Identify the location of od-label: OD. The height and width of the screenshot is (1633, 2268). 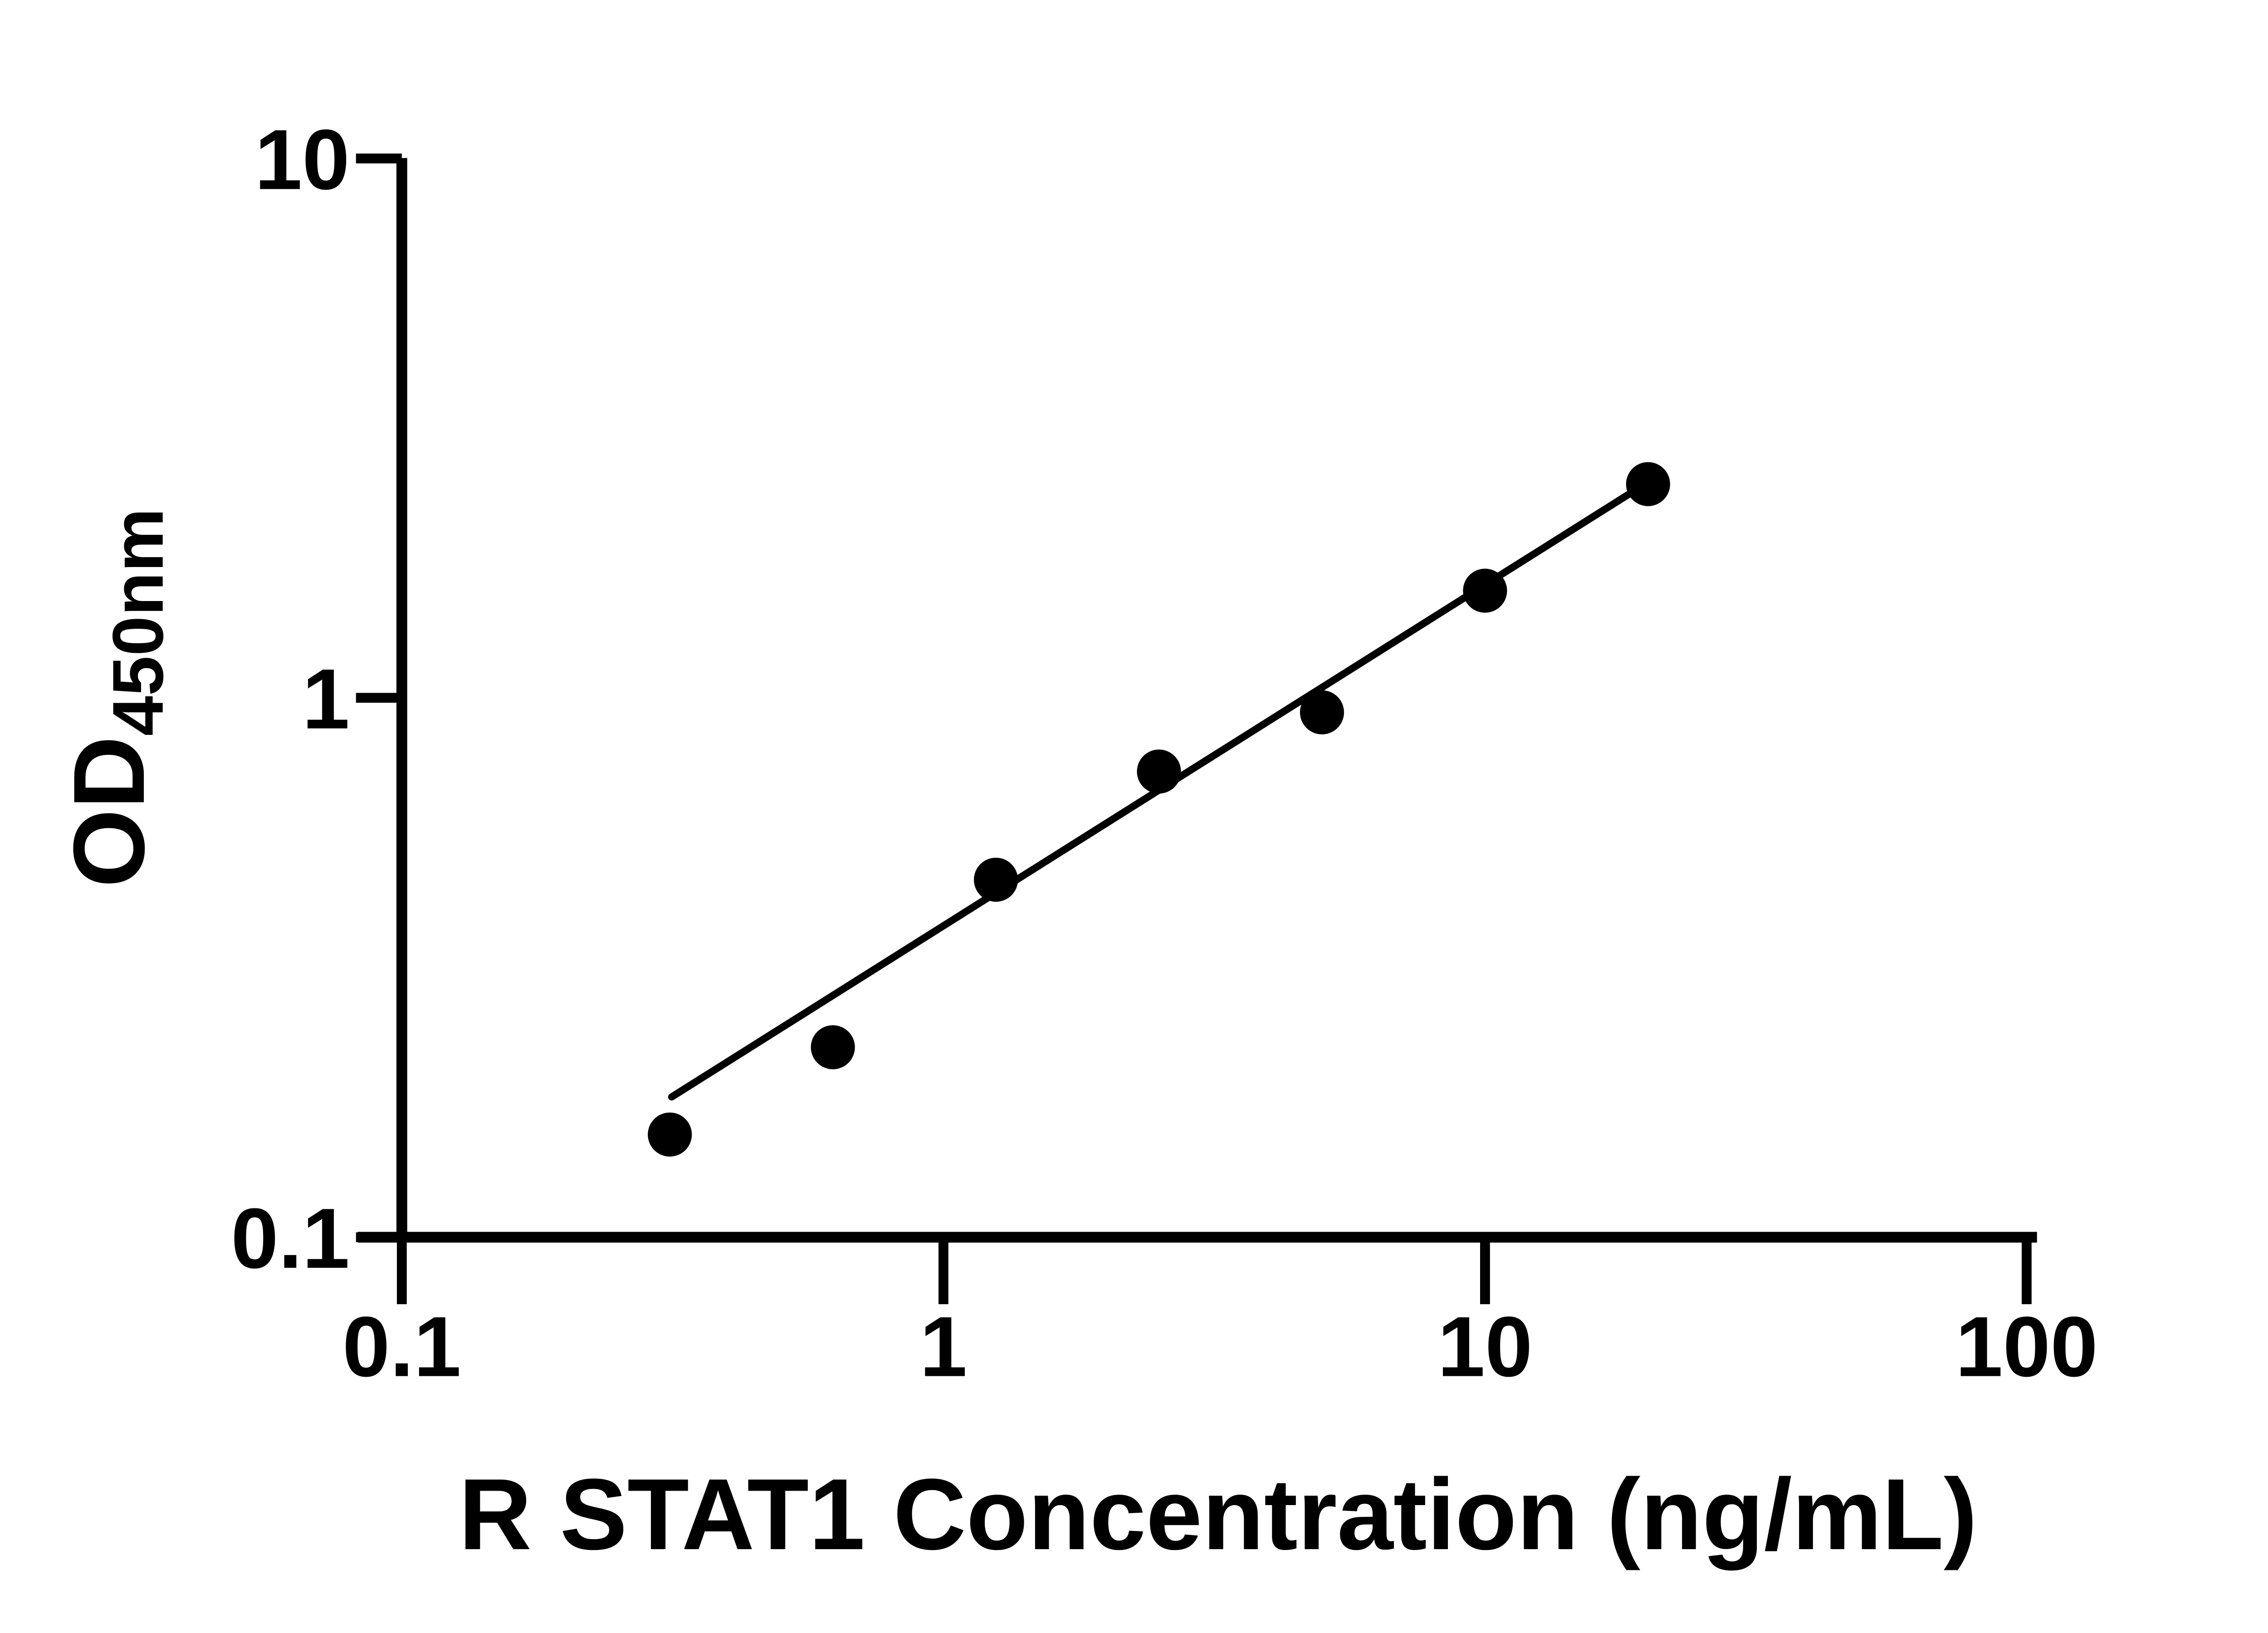
(110, 811).